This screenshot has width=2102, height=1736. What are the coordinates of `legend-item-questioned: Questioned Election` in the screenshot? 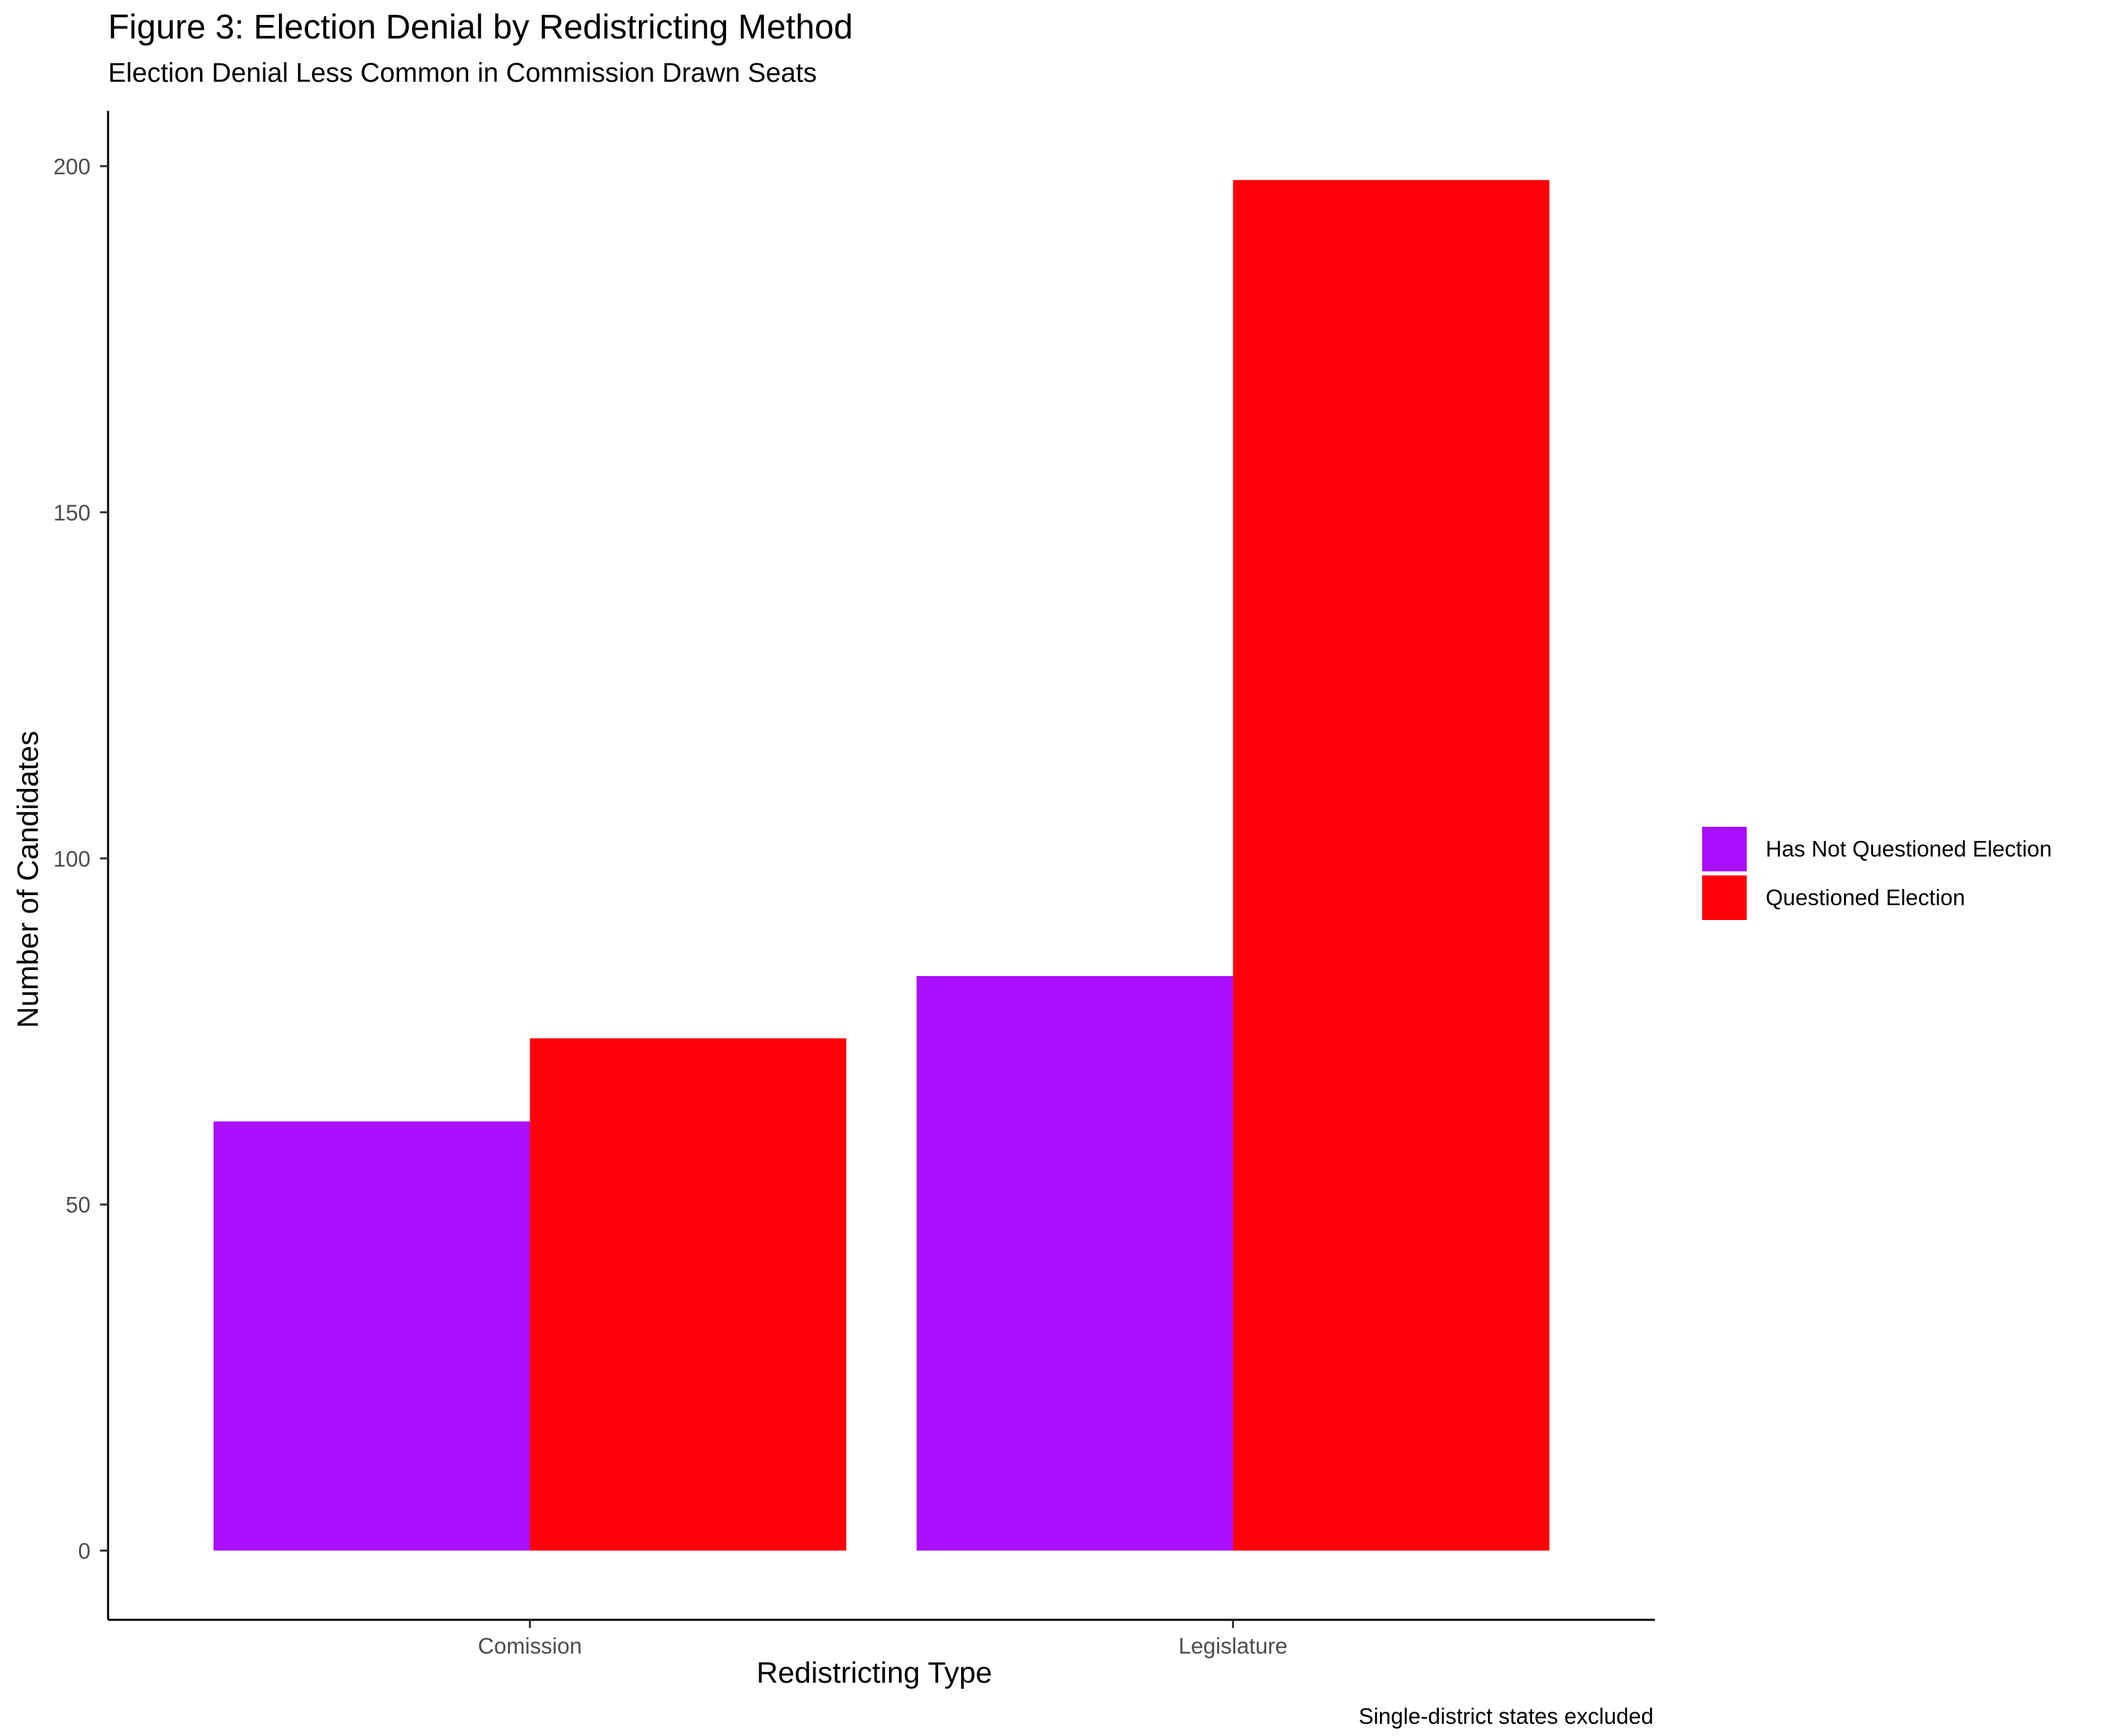 It's located at (1877, 897).